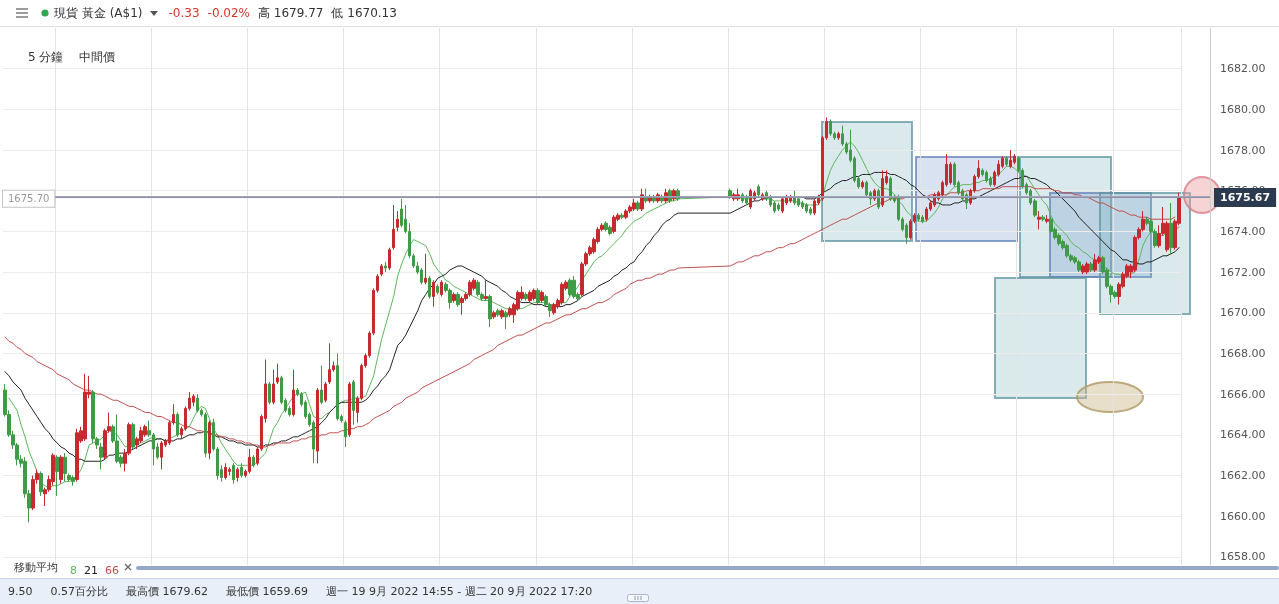  Describe the element at coordinates (184, 13) in the screenshot. I see `text: -0.33` at that location.